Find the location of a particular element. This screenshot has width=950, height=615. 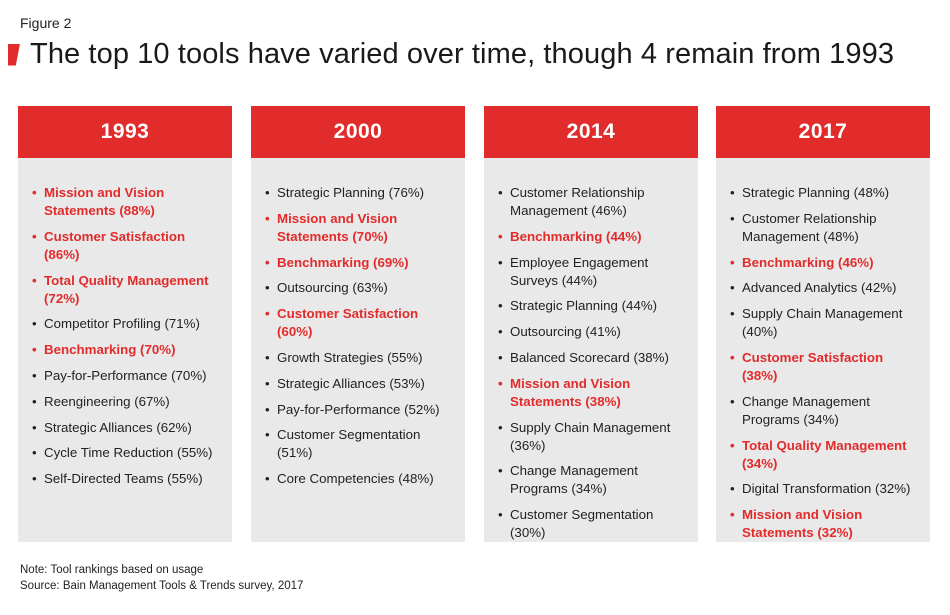

tool-item-highlighted: Benchmarking (70%) is located at coordinates (126, 350).